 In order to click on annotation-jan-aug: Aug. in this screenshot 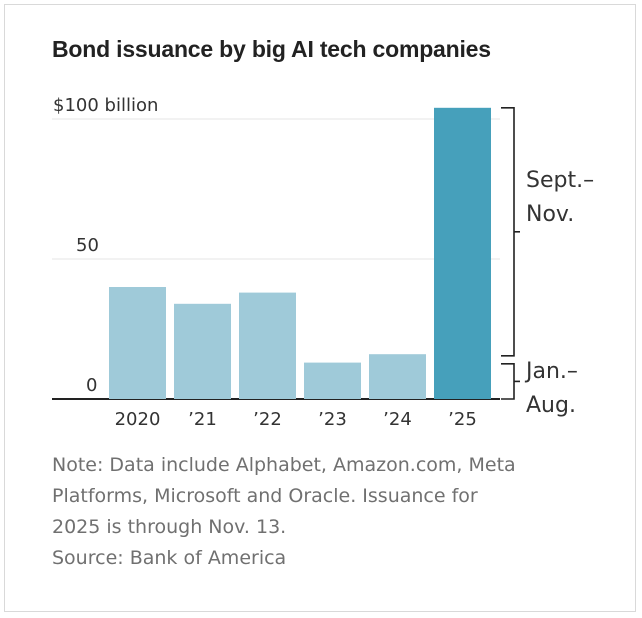, I will do `click(551, 405)`.